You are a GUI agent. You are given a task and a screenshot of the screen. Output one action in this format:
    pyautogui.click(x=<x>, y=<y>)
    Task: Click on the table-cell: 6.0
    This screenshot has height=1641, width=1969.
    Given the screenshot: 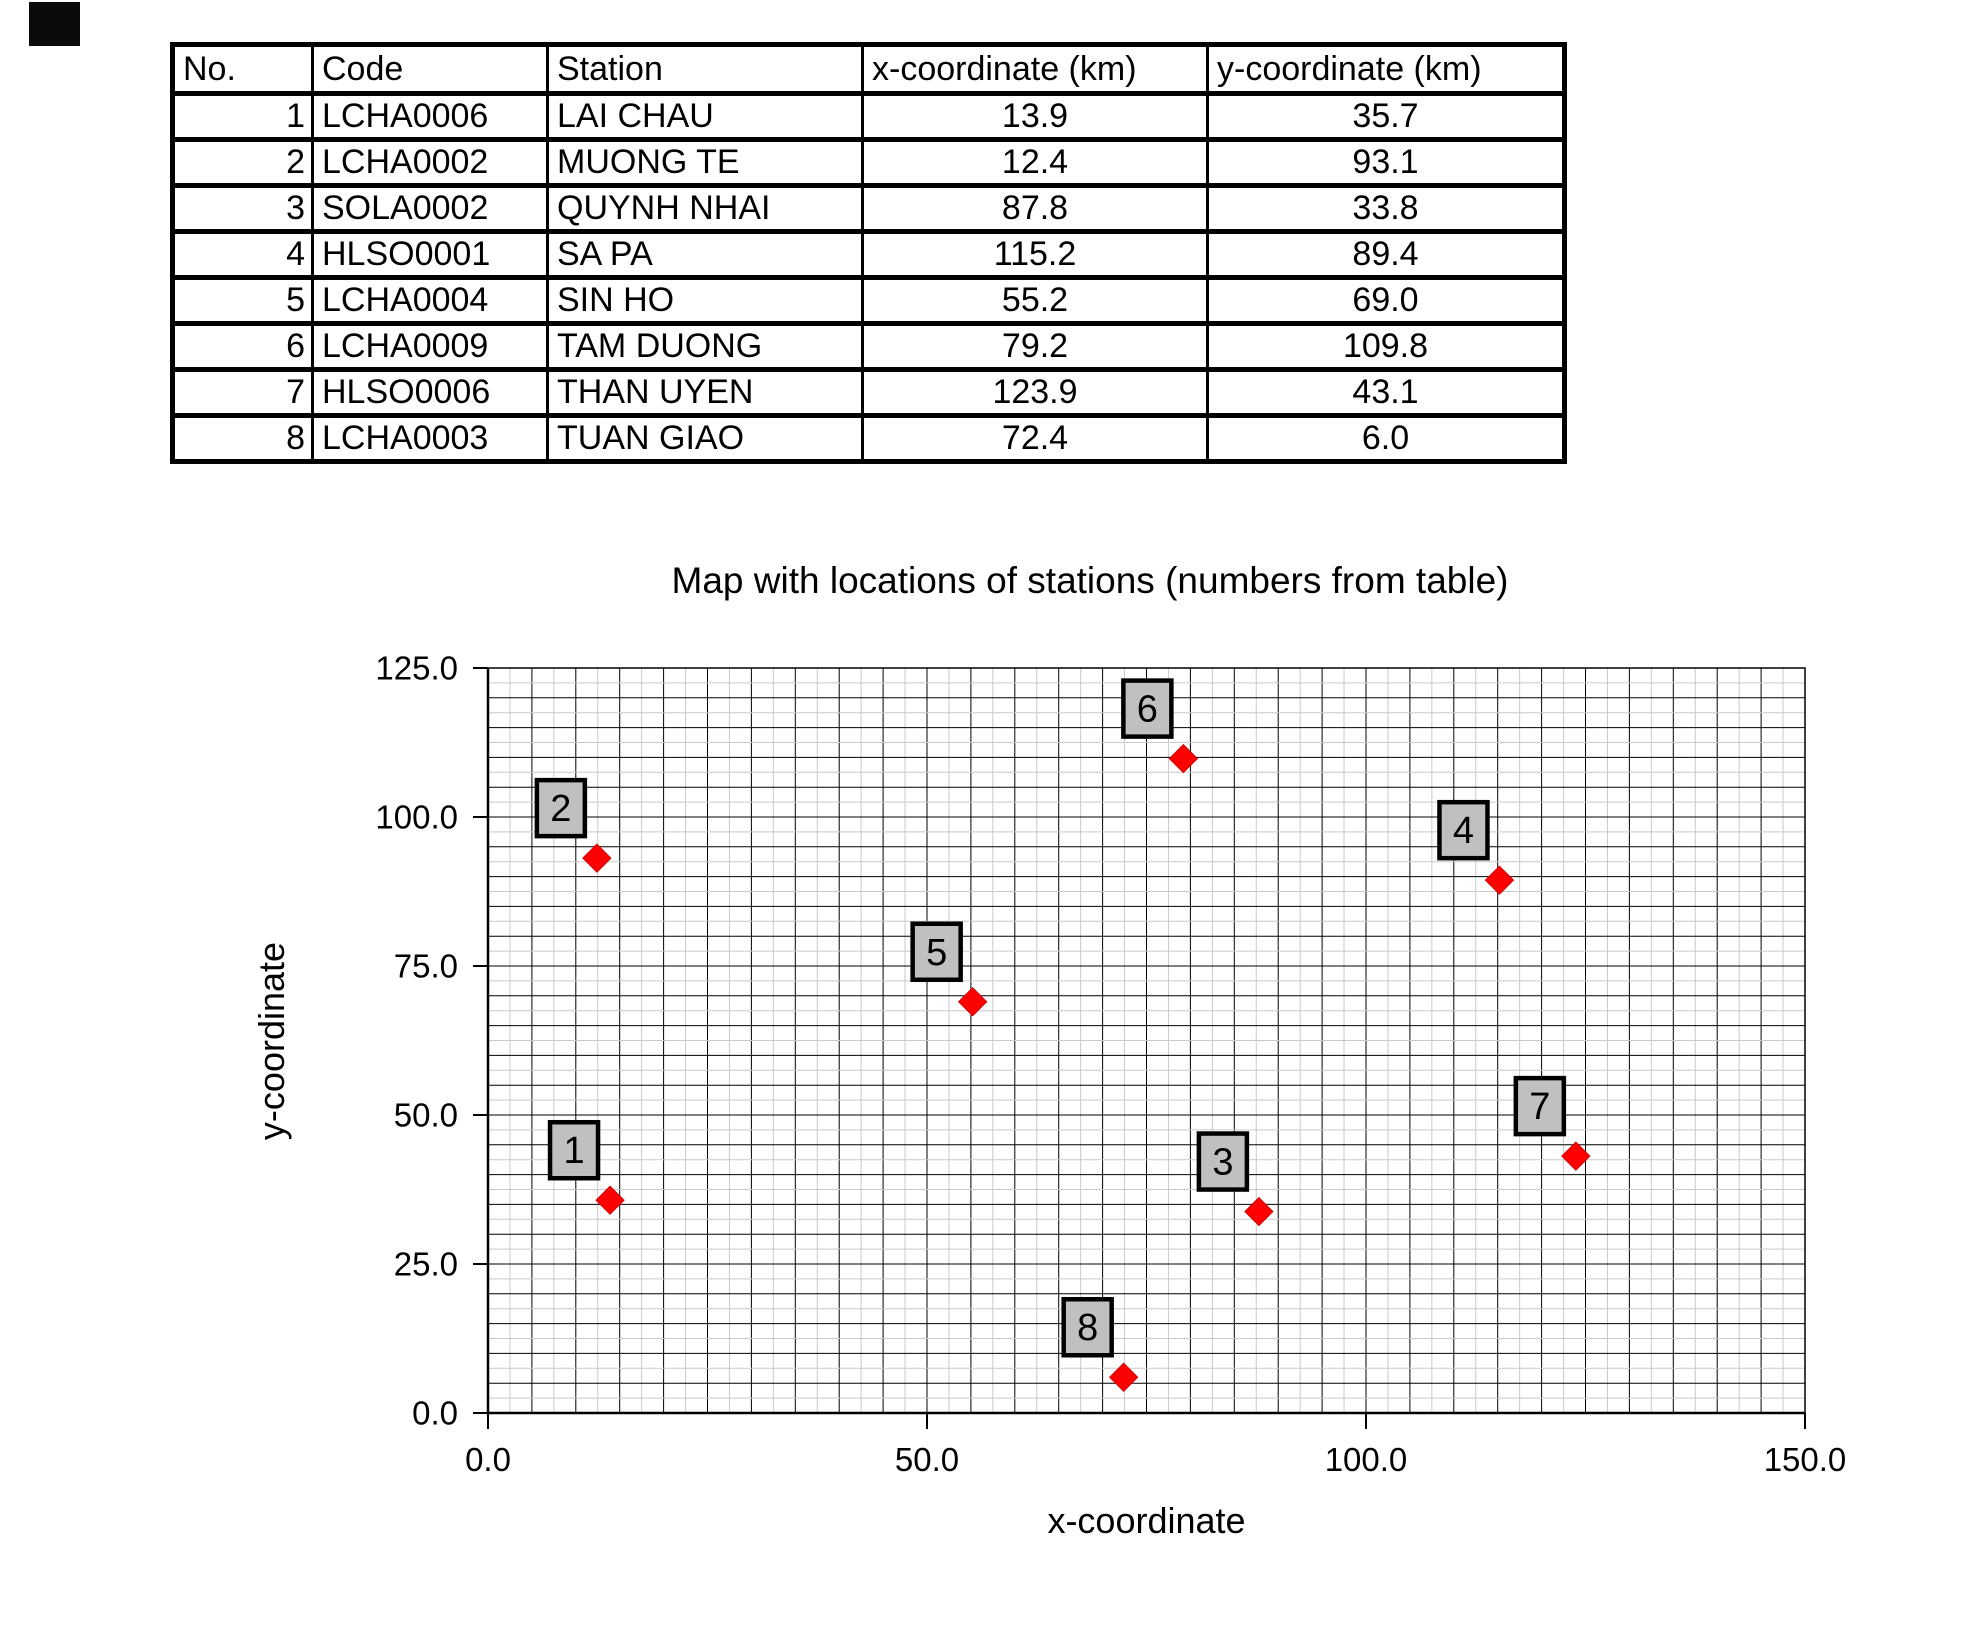 What is the action you would take?
    pyautogui.click(x=1386, y=438)
    